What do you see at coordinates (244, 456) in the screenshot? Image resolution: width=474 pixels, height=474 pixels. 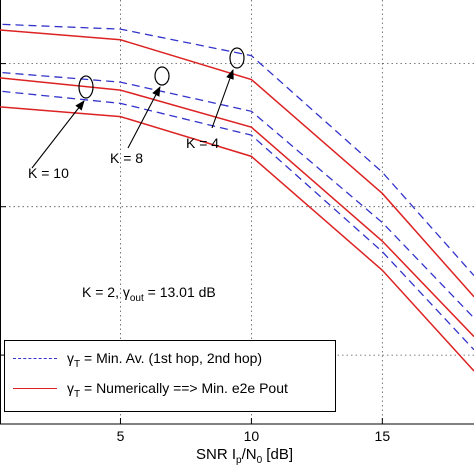 I see `x-axis-label: SNR Ip/N0 [dB]` at bounding box center [244, 456].